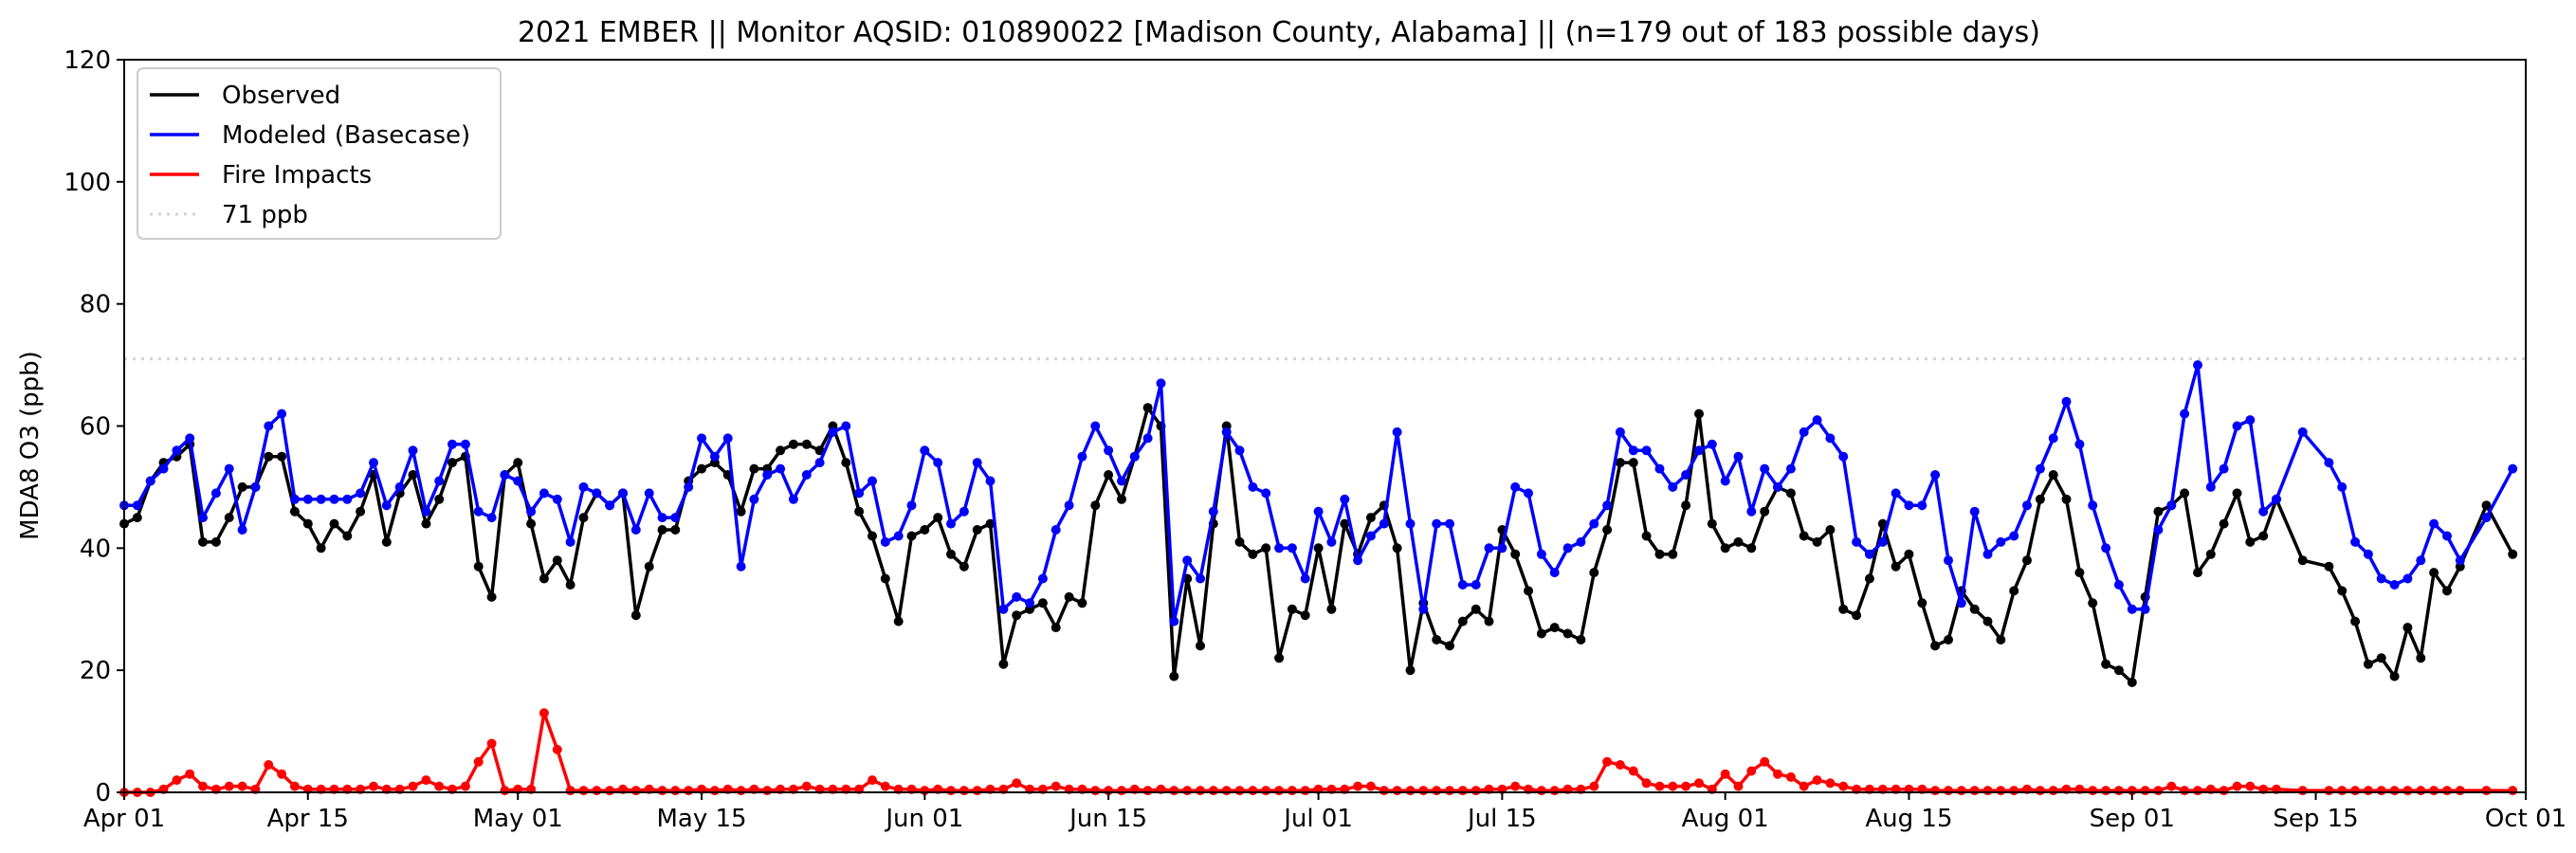 This screenshot has height=853, width=2576. What do you see at coordinates (1317, 819) in the screenshot?
I see `x-tick-label: Jul 01` at bounding box center [1317, 819].